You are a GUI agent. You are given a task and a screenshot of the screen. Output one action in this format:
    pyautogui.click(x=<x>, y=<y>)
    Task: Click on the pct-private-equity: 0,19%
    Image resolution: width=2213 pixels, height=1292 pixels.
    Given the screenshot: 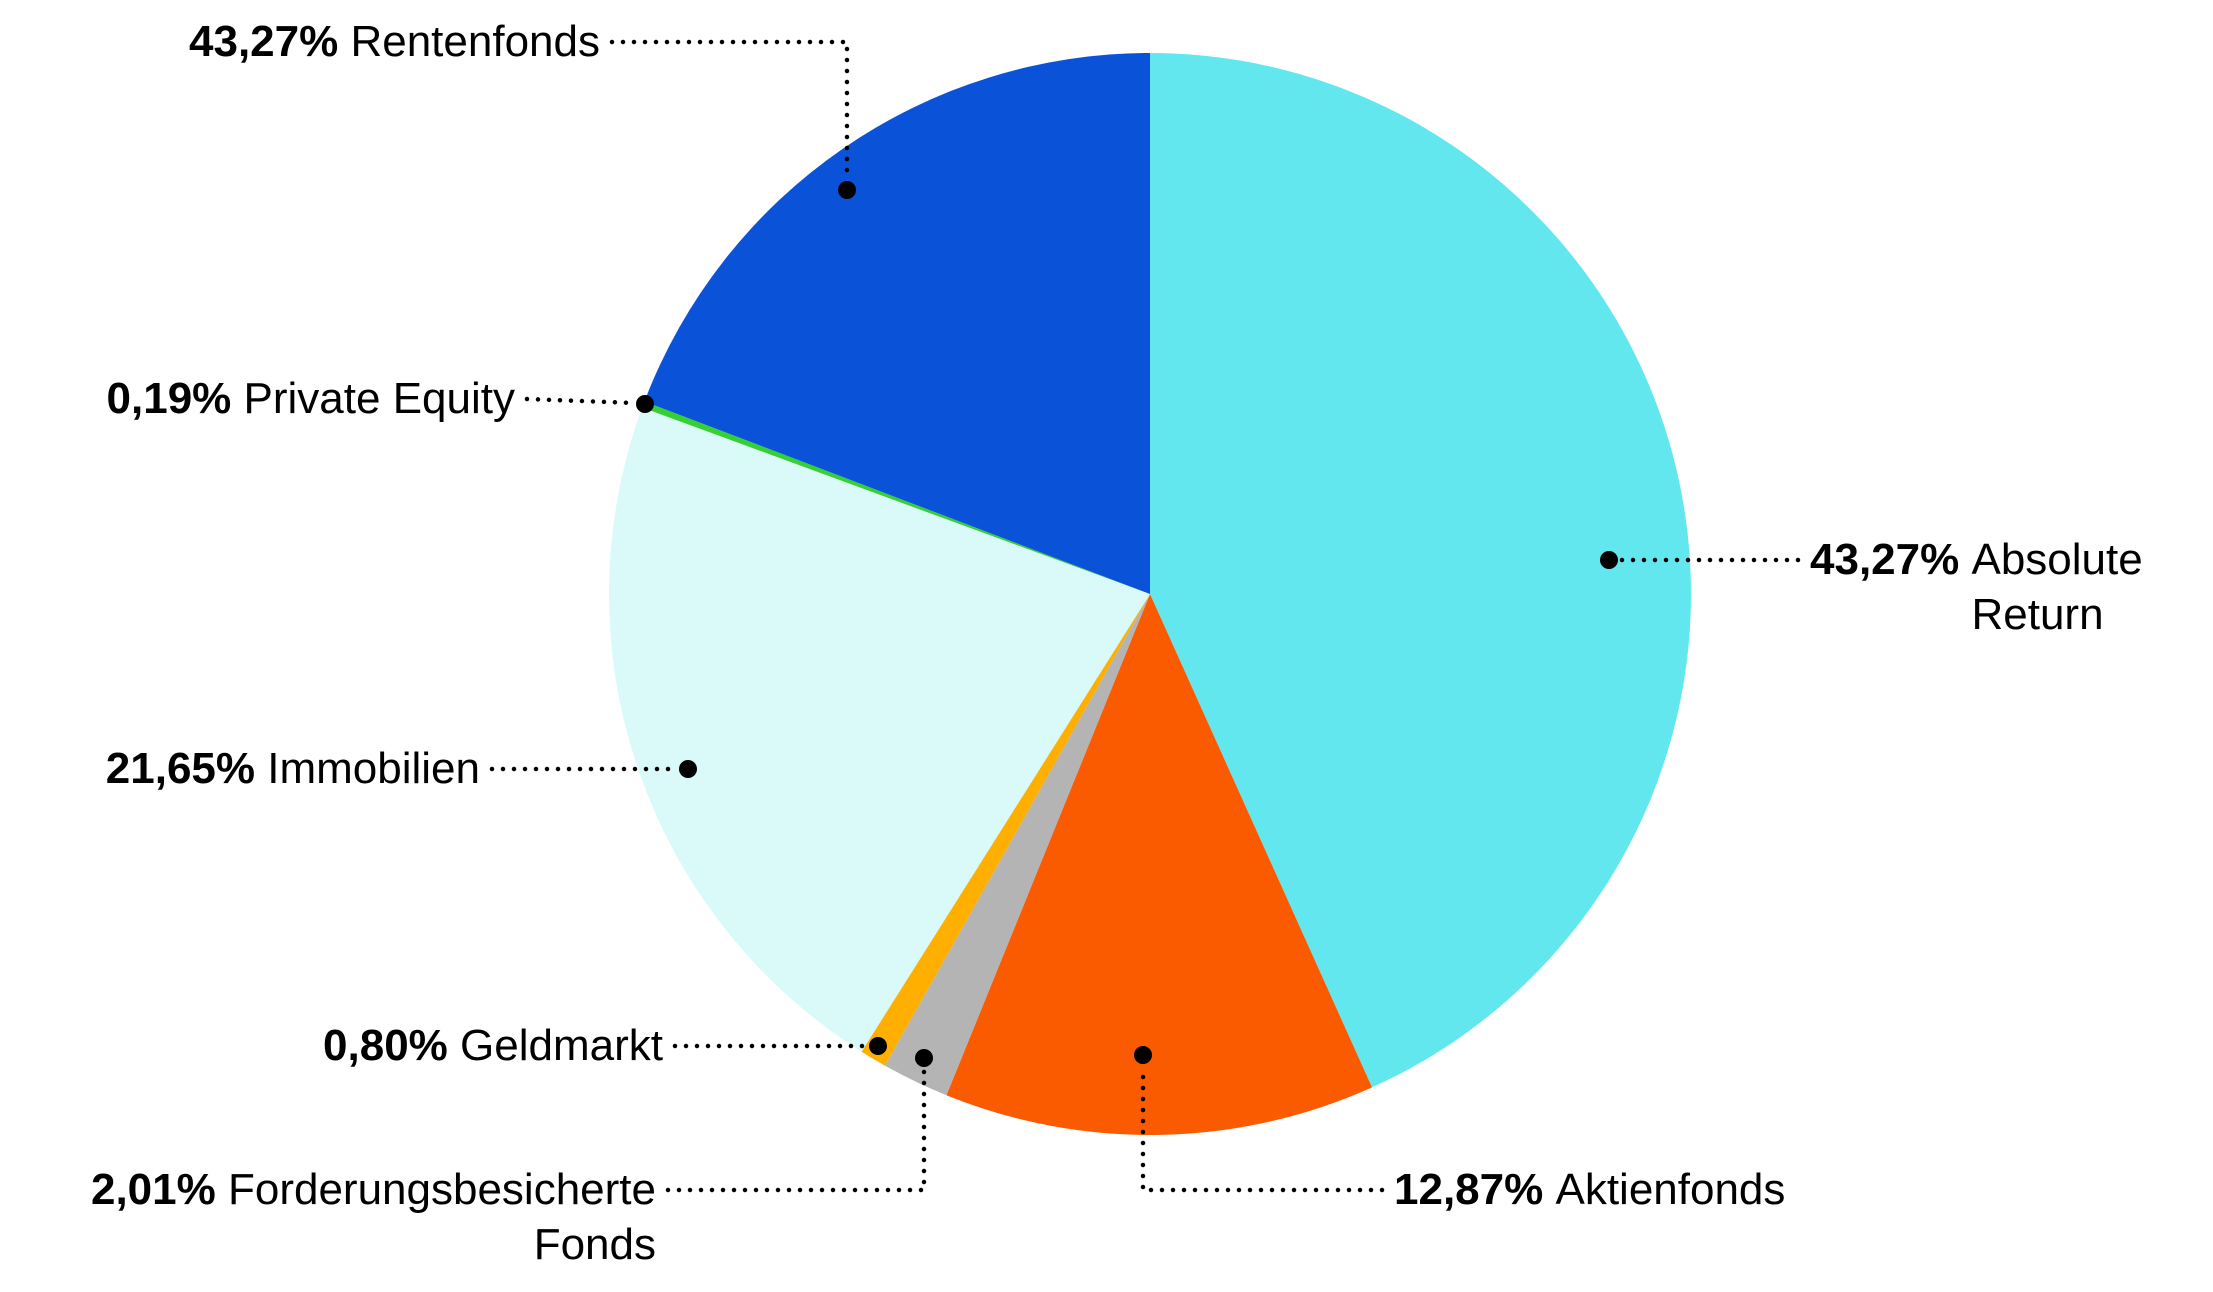 What is the action you would take?
    pyautogui.click(x=169, y=398)
    